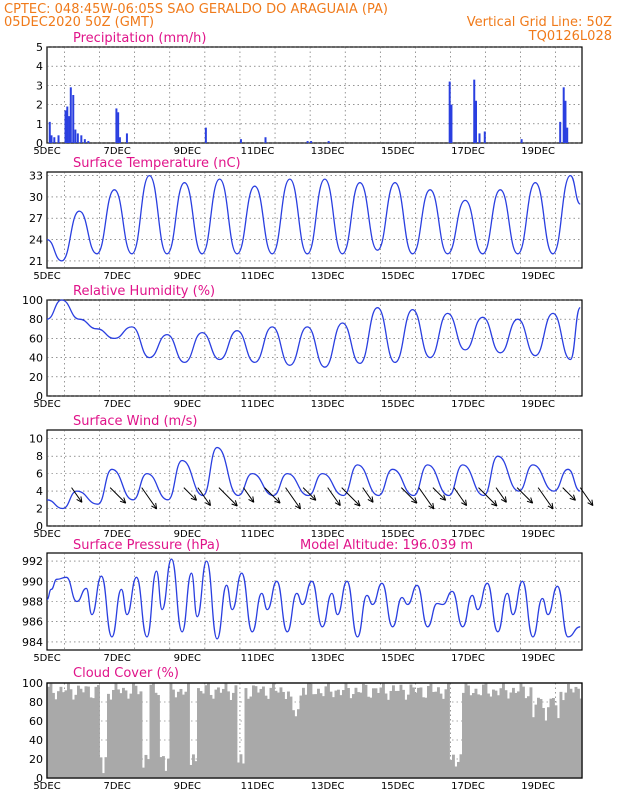 The height and width of the screenshot is (800, 618). What do you see at coordinates (32, 622) in the screenshot?
I see `y-tick-label: 986` at bounding box center [32, 622].